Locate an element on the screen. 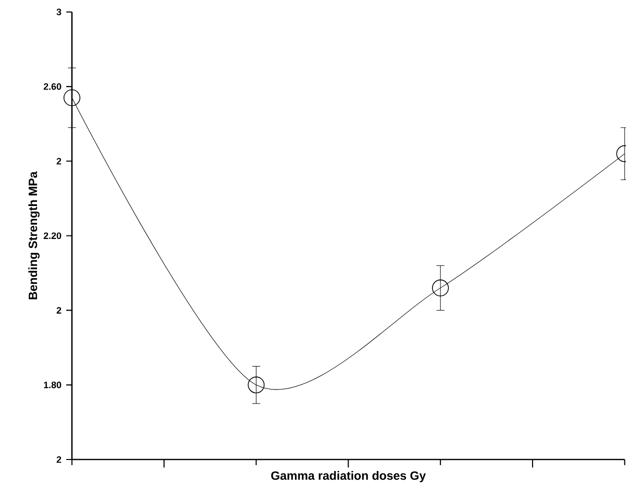 This screenshot has width=626, height=494. y-axis-title: Bending Strength MPa is located at coordinates (34, 235).